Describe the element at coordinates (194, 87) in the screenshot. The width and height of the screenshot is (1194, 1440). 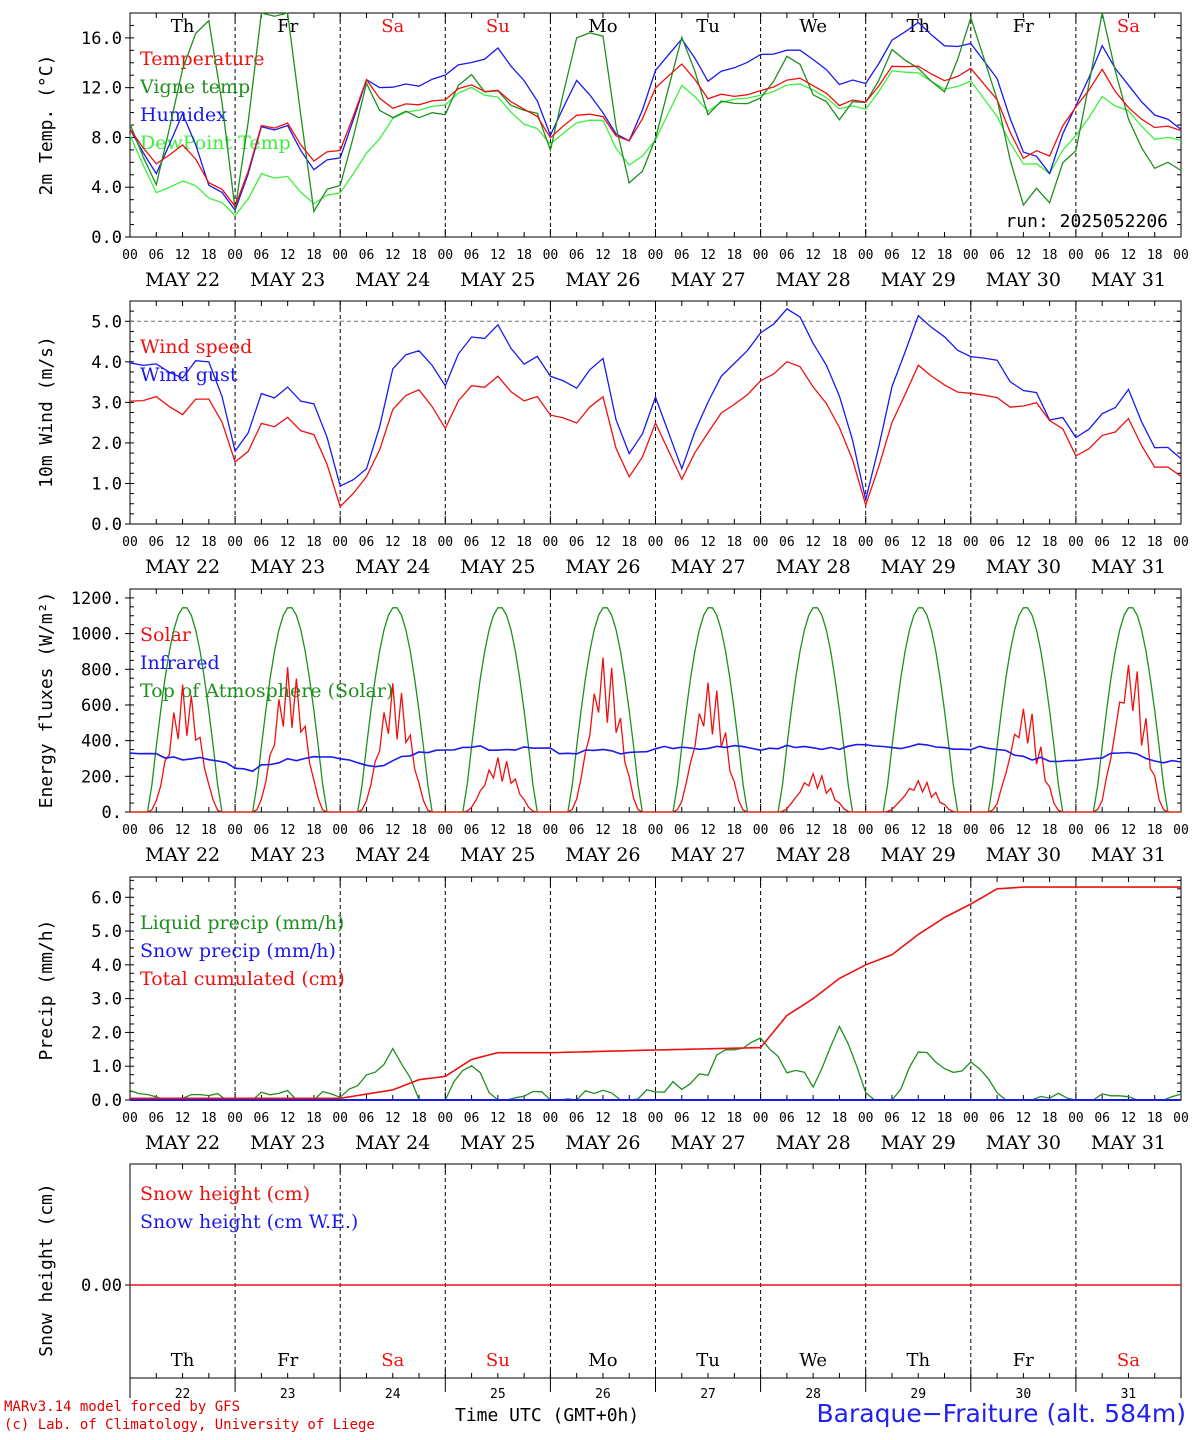
I see `legend-entry: Vigne temp` at that location.